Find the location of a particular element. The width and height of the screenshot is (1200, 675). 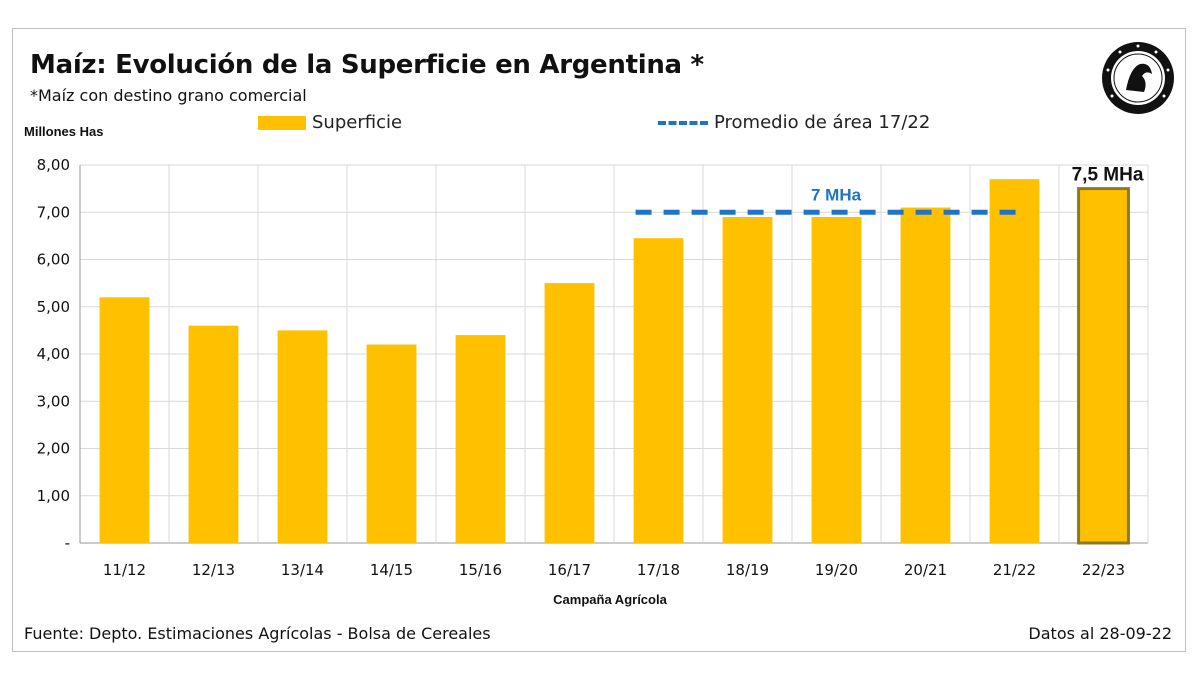

x-tick-label: 21/22 is located at coordinates (1014, 570).